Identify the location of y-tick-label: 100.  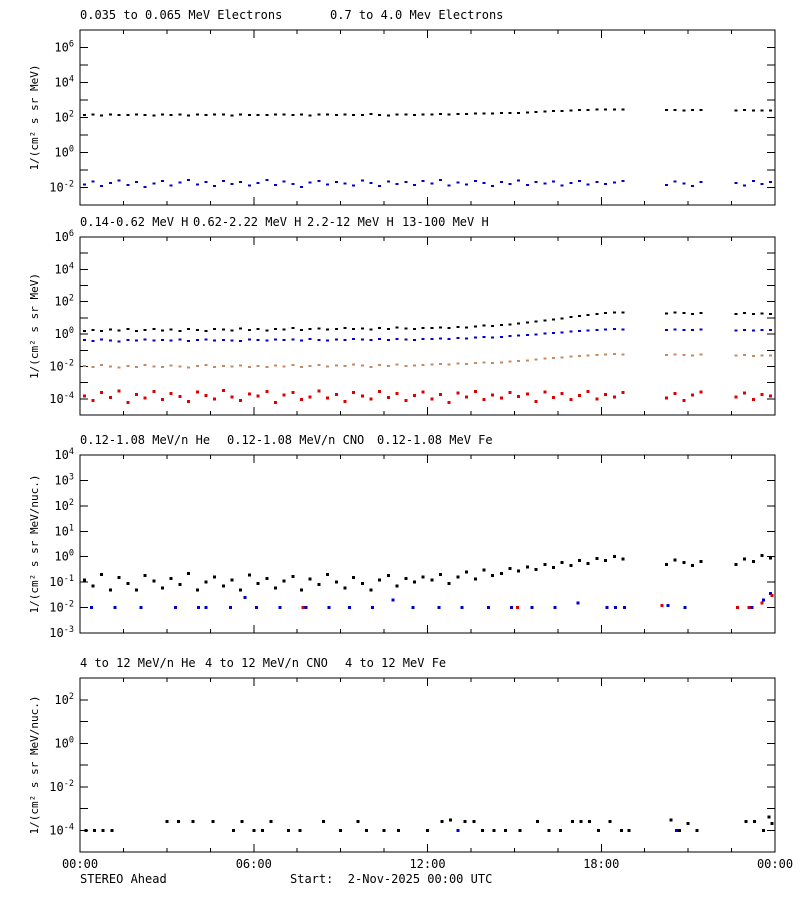
(64, 152).